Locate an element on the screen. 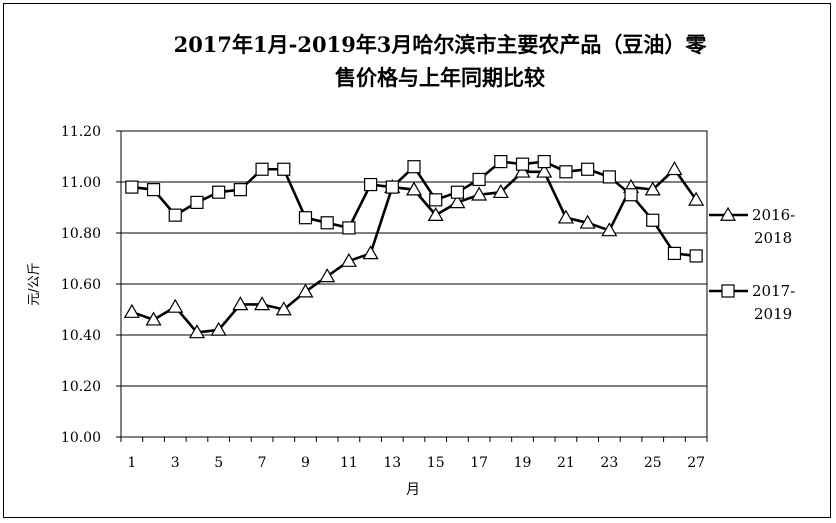 This screenshot has height=523, width=836. y-tick-label: 10.20 is located at coordinates (81, 387).